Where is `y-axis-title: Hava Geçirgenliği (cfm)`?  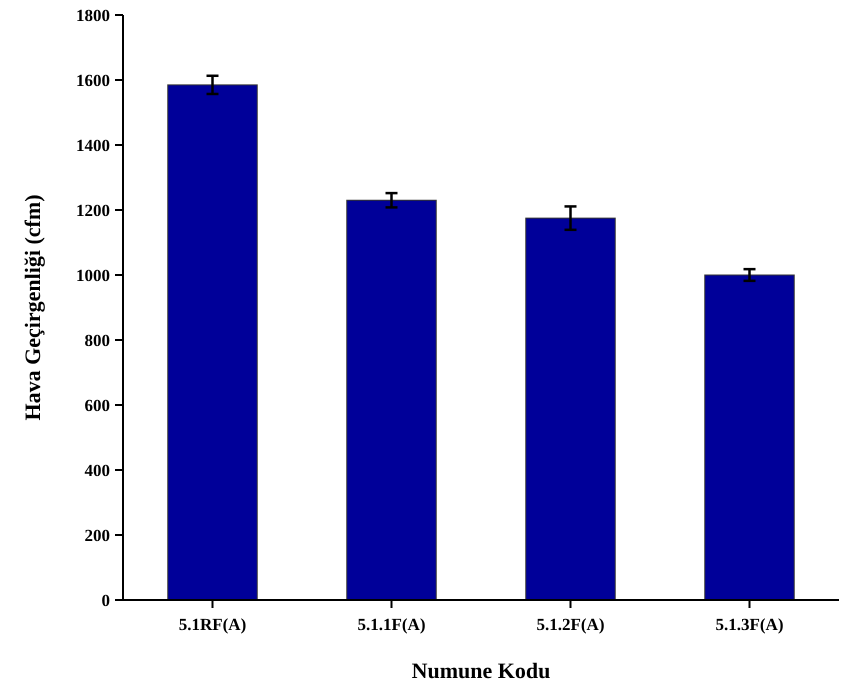 y-axis-title: Hava Geçirgenliği (cfm) is located at coordinates (32, 307).